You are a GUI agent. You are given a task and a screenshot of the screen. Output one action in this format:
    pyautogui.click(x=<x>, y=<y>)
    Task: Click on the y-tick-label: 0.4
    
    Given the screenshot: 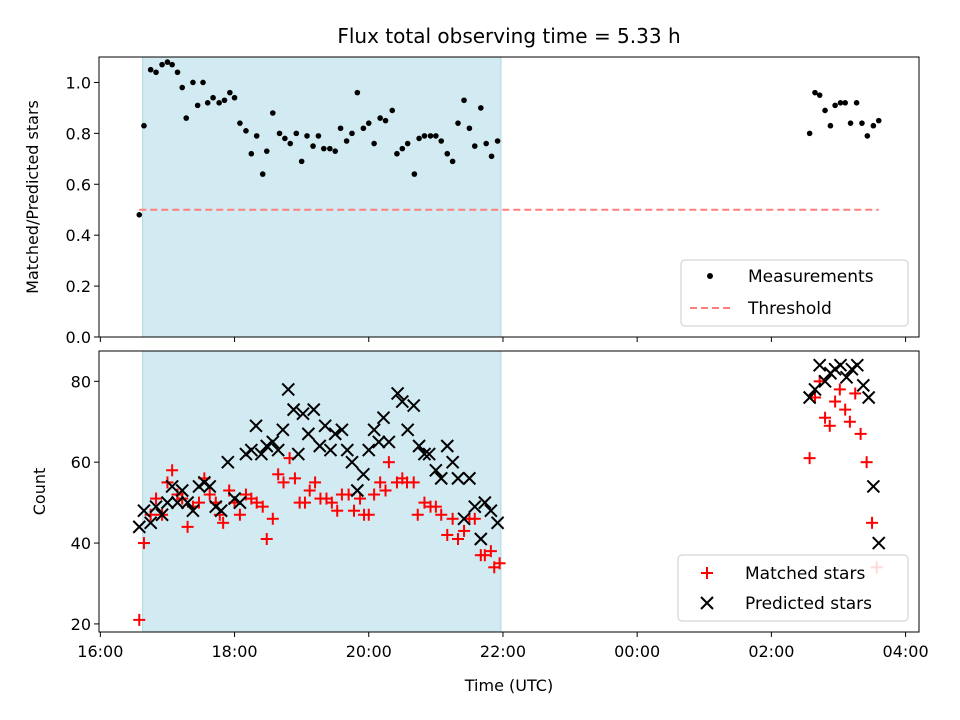 What is the action you would take?
    pyautogui.click(x=78, y=235)
    